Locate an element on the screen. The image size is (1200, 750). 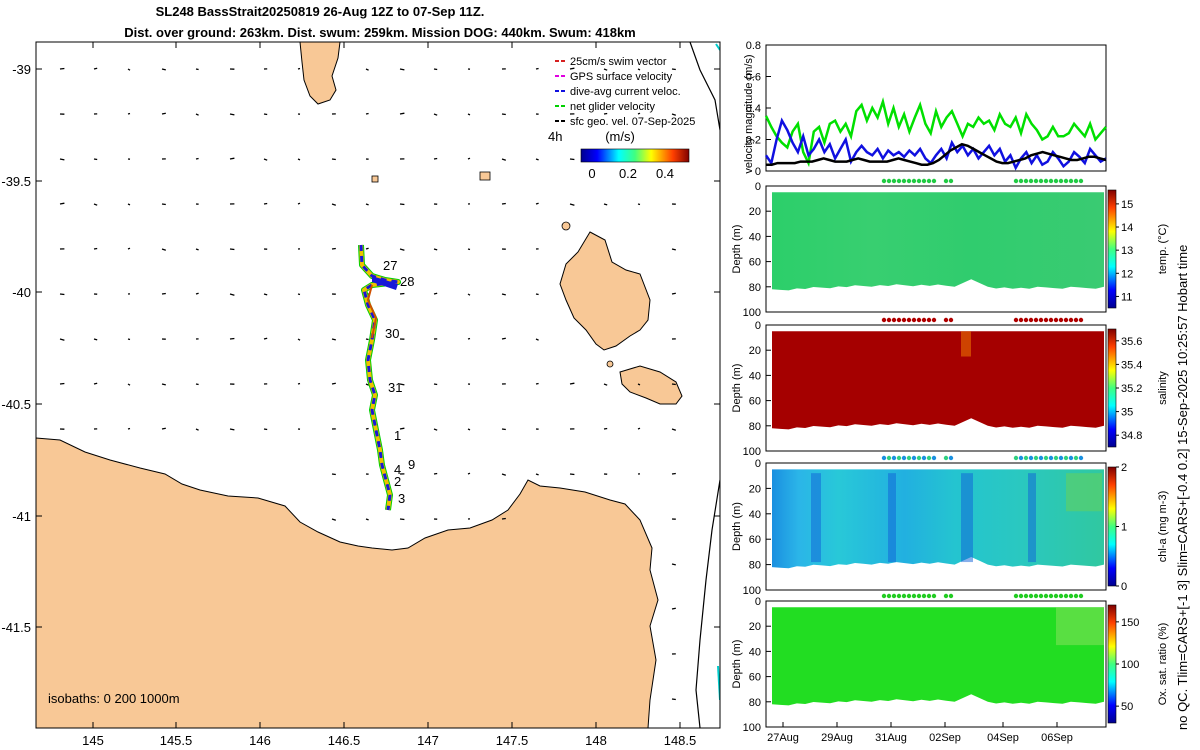
track-current is located at coordinates (379, 377).